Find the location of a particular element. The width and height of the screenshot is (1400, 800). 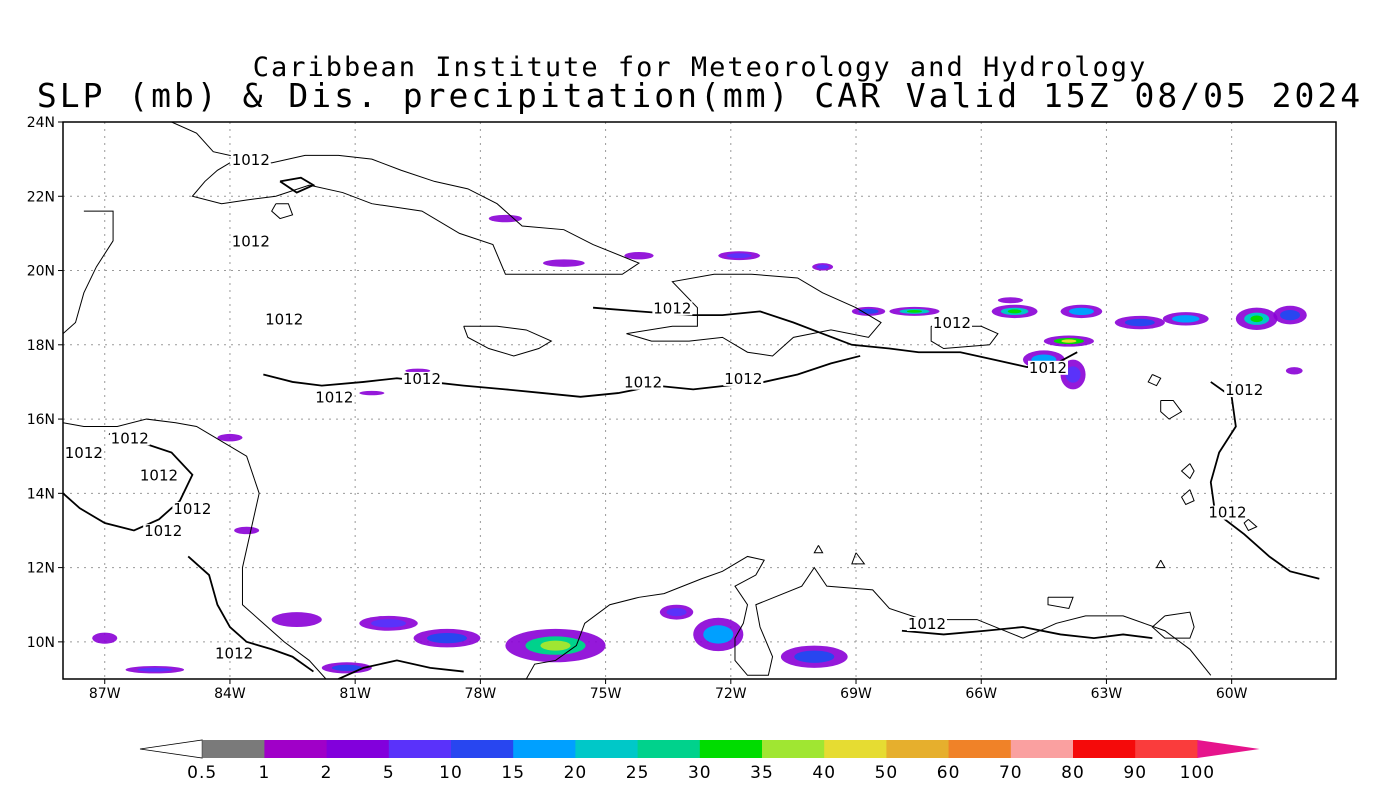

lat-tick-label: 14N is located at coordinates (41, 494).